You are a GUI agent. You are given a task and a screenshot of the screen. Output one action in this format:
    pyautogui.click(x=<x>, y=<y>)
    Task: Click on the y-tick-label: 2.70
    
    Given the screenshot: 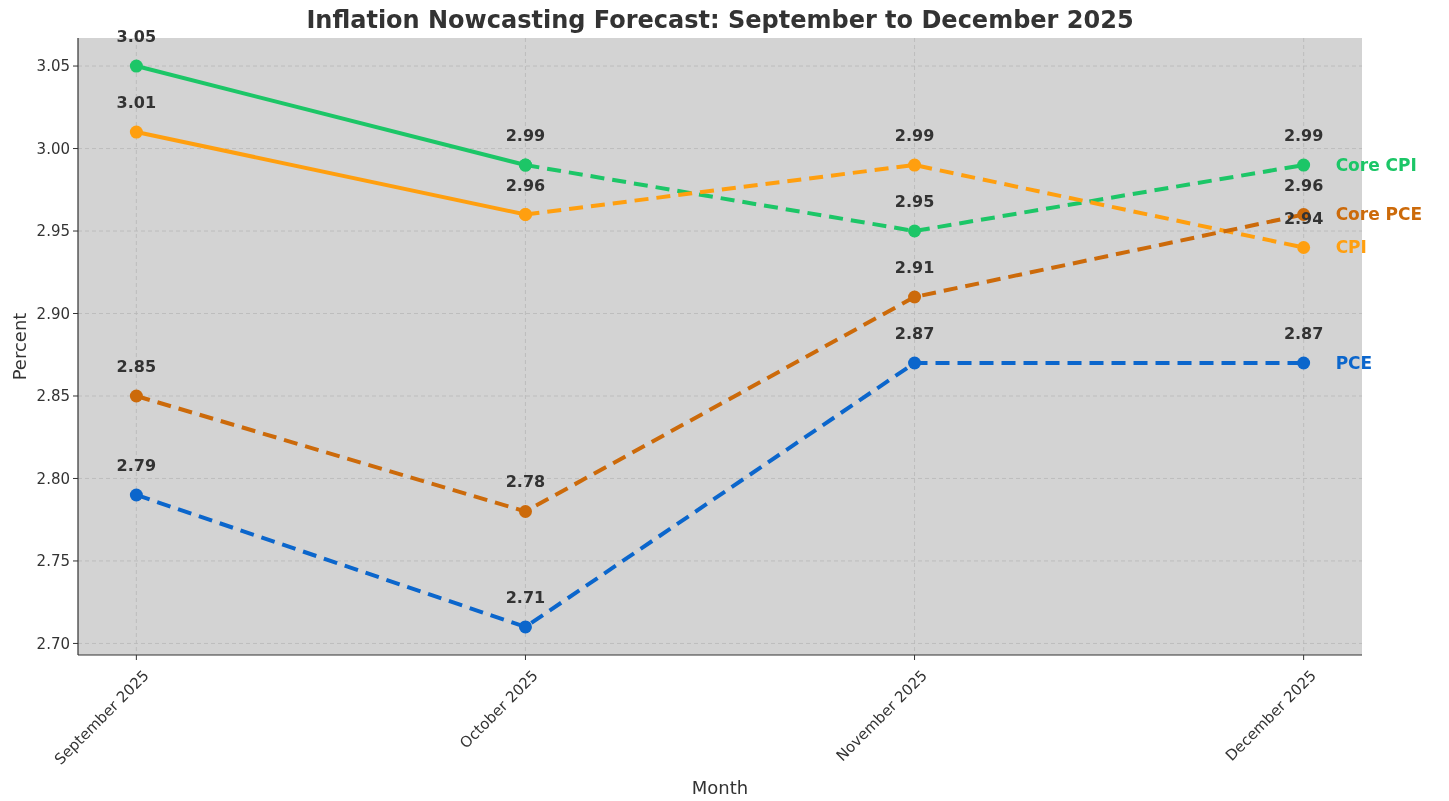 What is the action you would take?
    pyautogui.click(x=53, y=643)
    